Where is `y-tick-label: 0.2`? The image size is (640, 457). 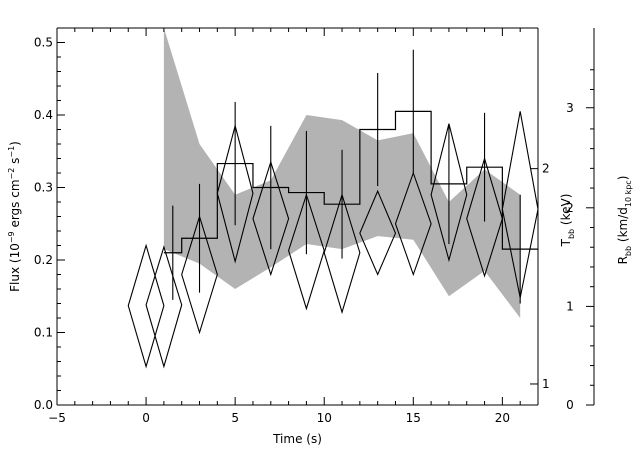 y-tick-label: 0.2 is located at coordinates (43, 260).